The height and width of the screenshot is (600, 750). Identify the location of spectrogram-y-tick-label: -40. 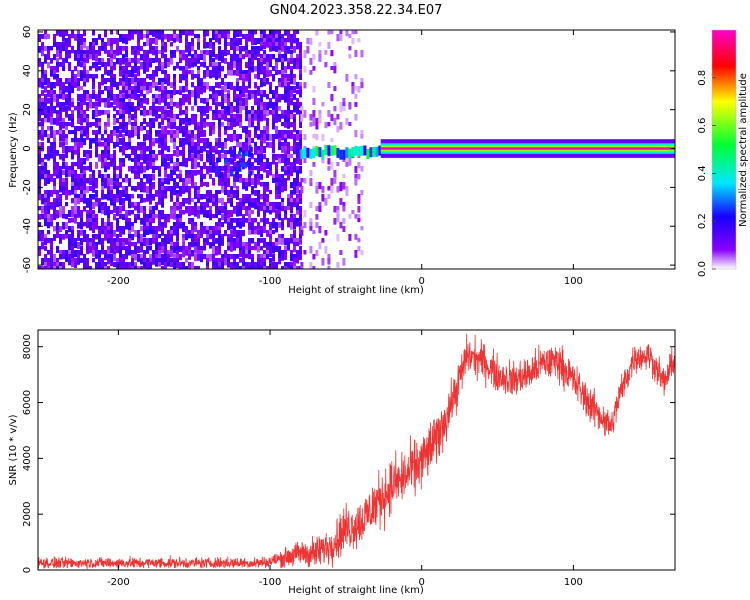
(27, 226).